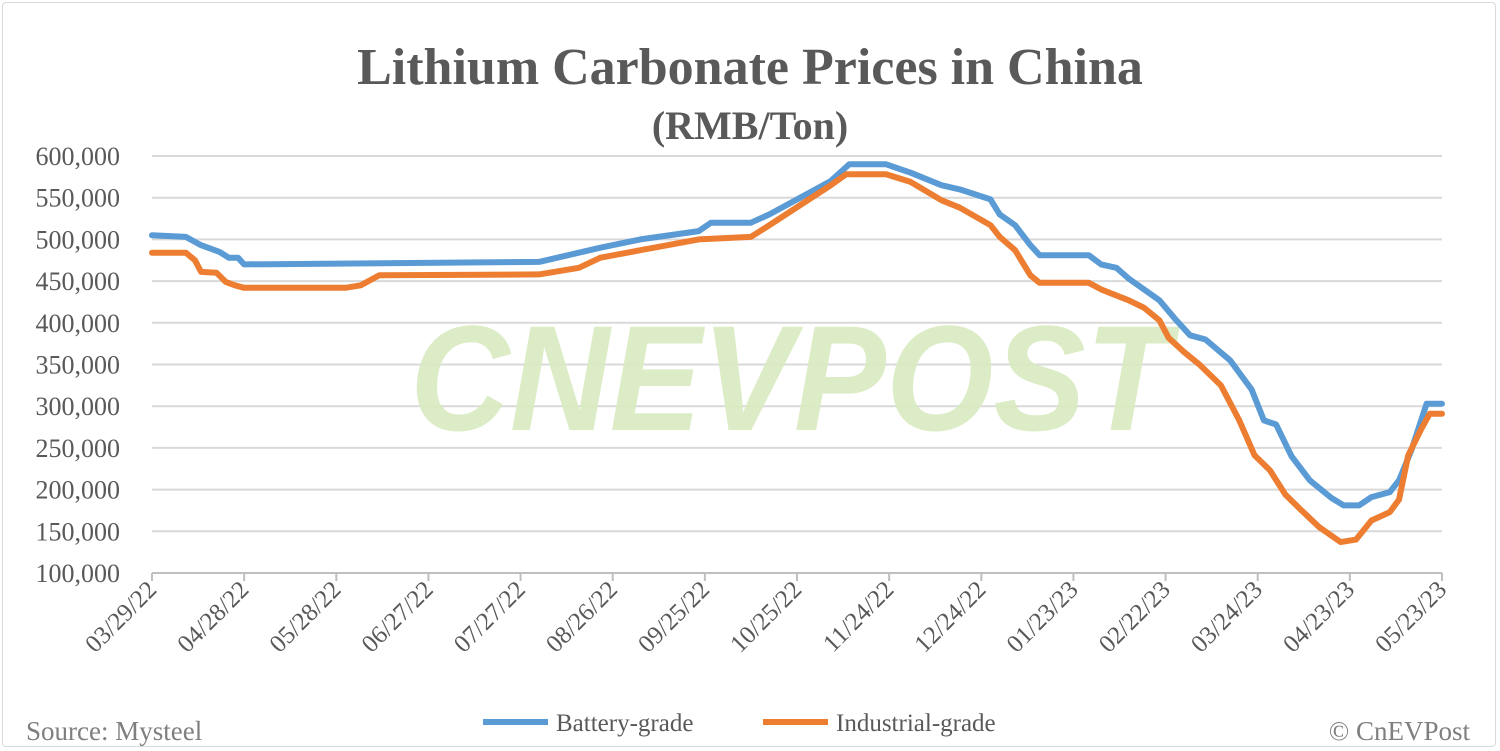 The height and width of the screenshot is (751, 1500). Describe the element at coordinates (1043, 617) in the screenshot. I see `x-tick-label: 01/23/23` at that location.